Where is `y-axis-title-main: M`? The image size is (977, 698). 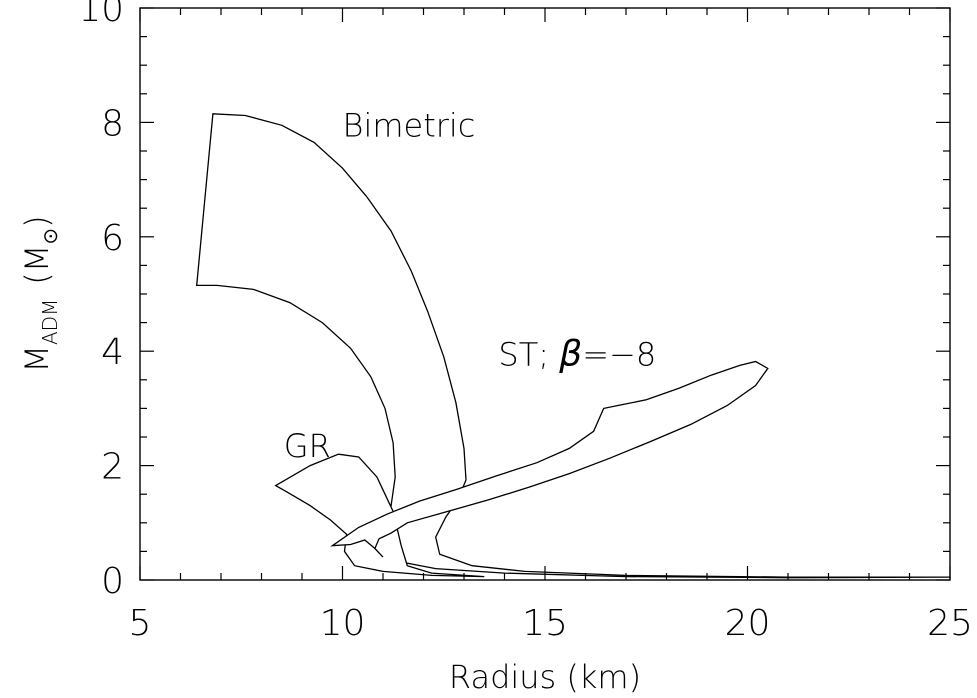 y-axis-title-main: M is located at coordinates (37, 359).